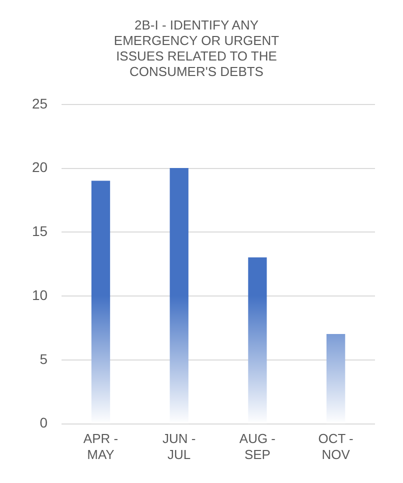  I want to click on y-tick-label: 20, so click(40, 167).